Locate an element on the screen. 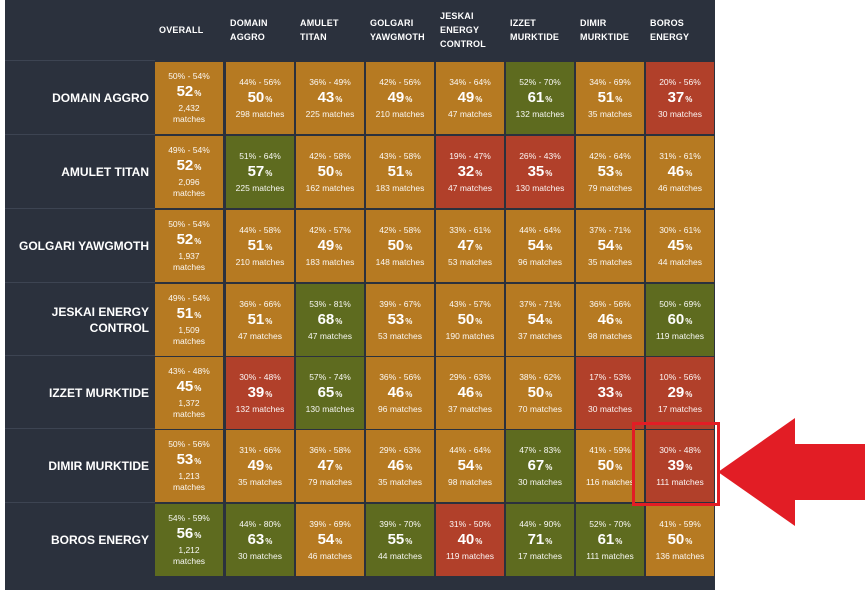 The height and width of the screenshot is (590, 865). row-header: IZZET MURKTIDE is located at coordinates (99, 393).